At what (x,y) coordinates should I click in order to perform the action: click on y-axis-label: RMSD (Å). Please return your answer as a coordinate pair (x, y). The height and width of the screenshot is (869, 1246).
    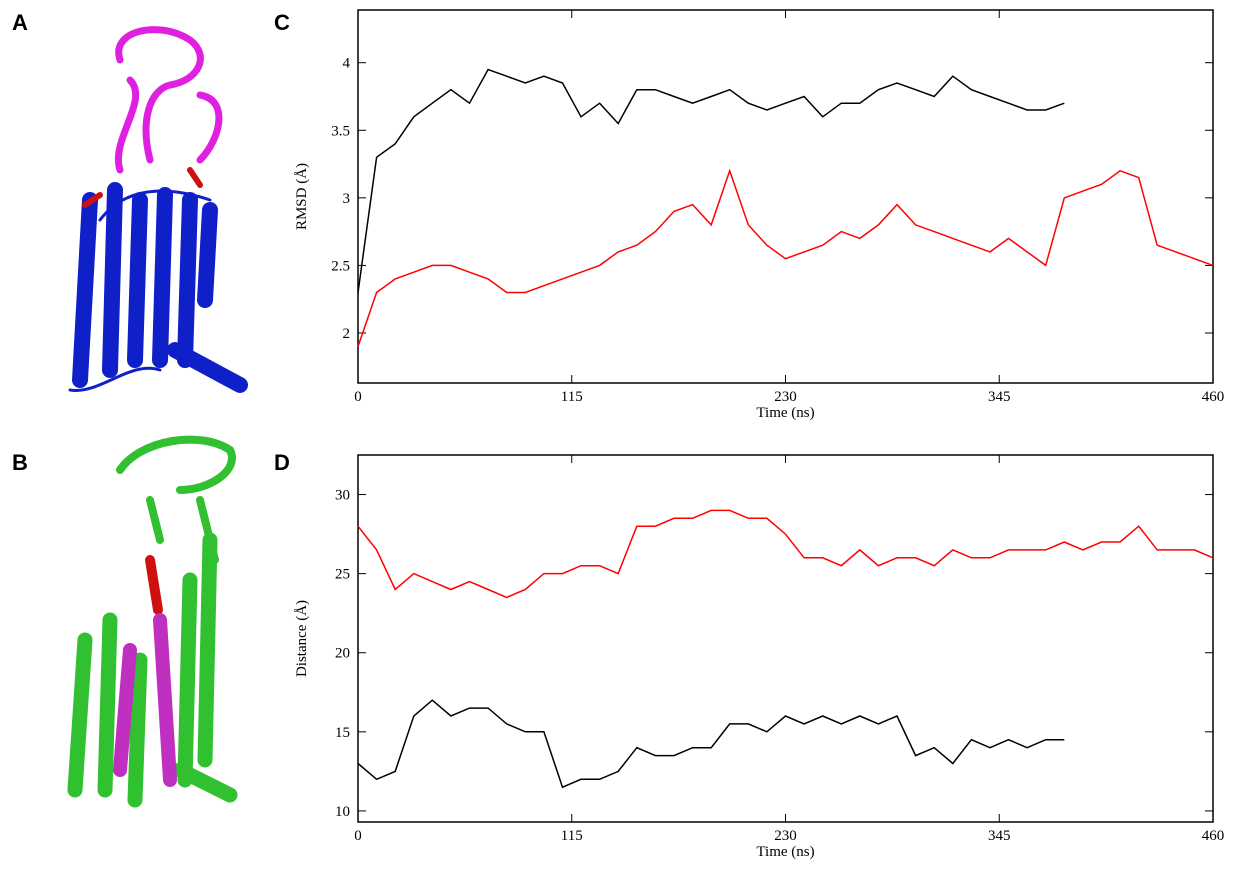
    Looking at the image, I should click on (302, 196).